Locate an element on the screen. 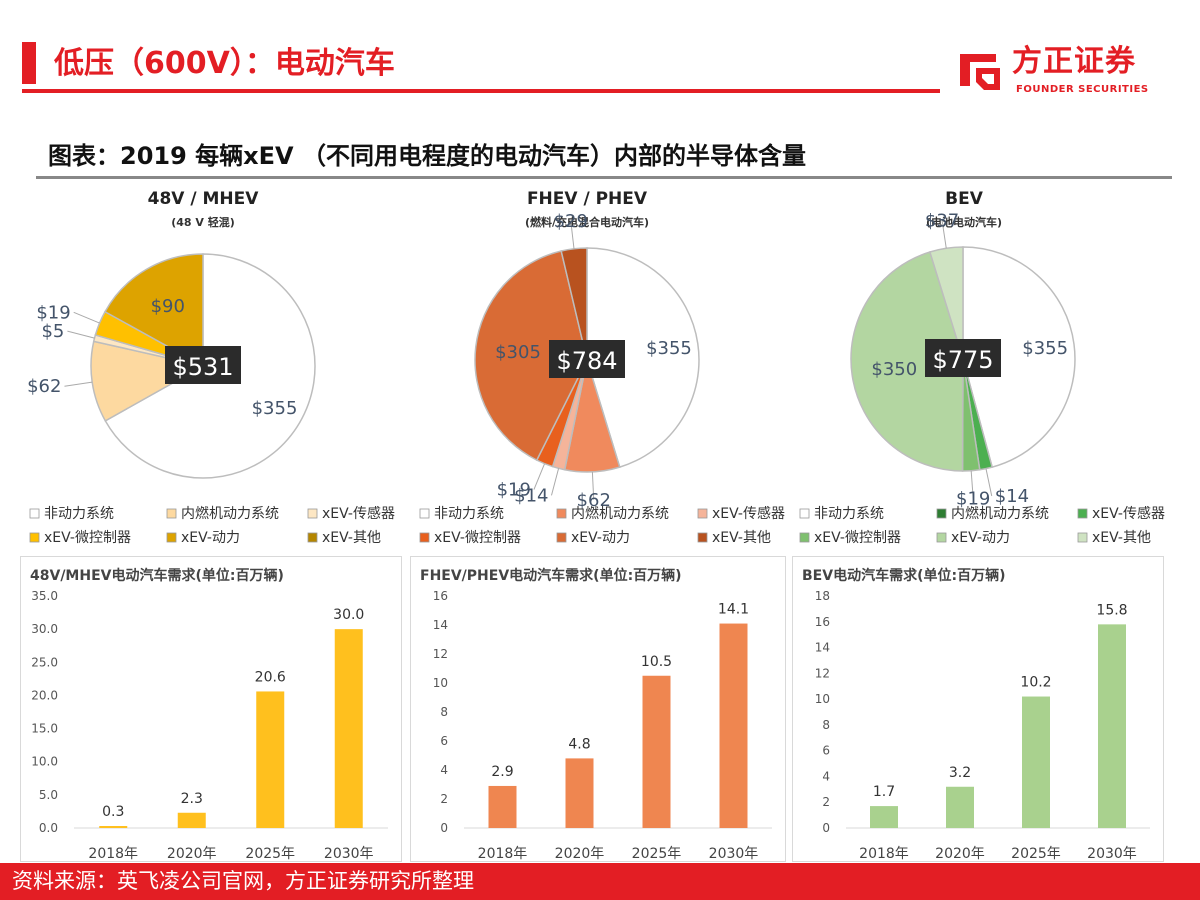 The height and width of the screenshot is (900, 1200). bar-chart-title: 48V/MHEV电动汽车需求(单位:百万辆) is located at coordinates (157, 575).